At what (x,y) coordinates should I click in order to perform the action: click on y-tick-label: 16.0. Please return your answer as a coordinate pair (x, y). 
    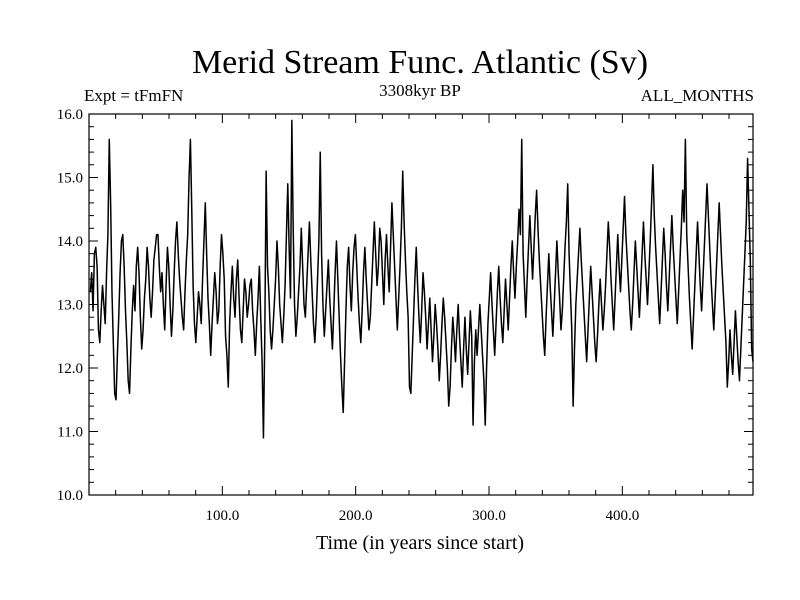
    Looking at the image, I should click on (70, 115).